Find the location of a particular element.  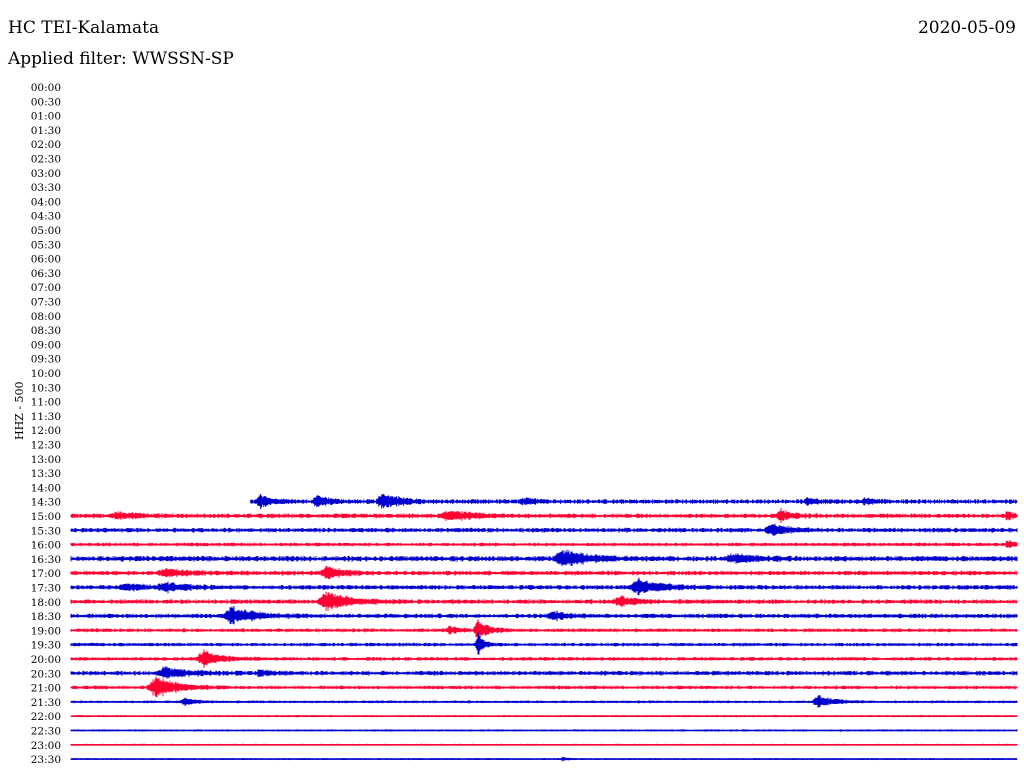

time-label: 09:00 is located at coordinates (46, 345).